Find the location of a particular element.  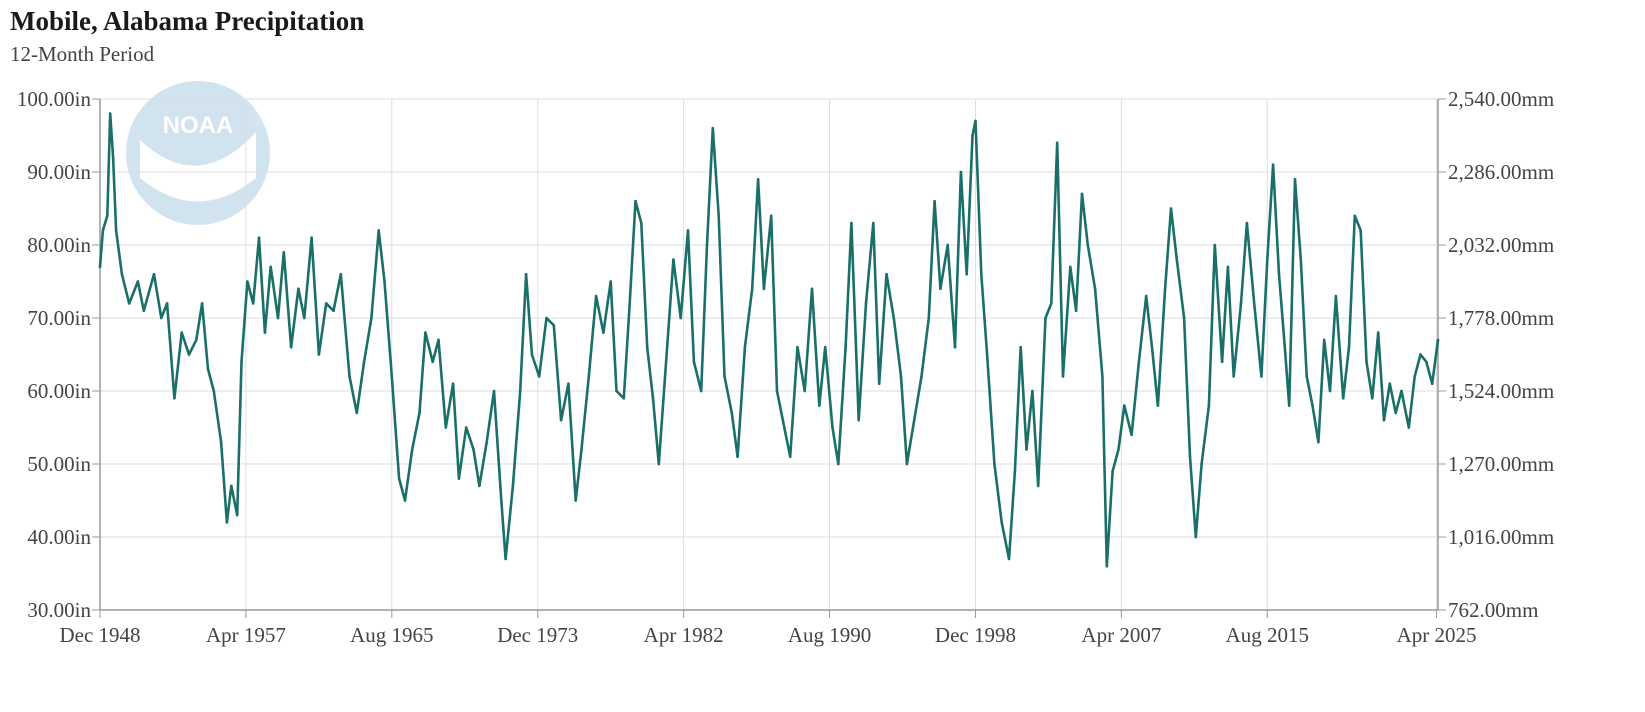

x-tick-label: Apr 2007 is located at coordinates (1121, 635).